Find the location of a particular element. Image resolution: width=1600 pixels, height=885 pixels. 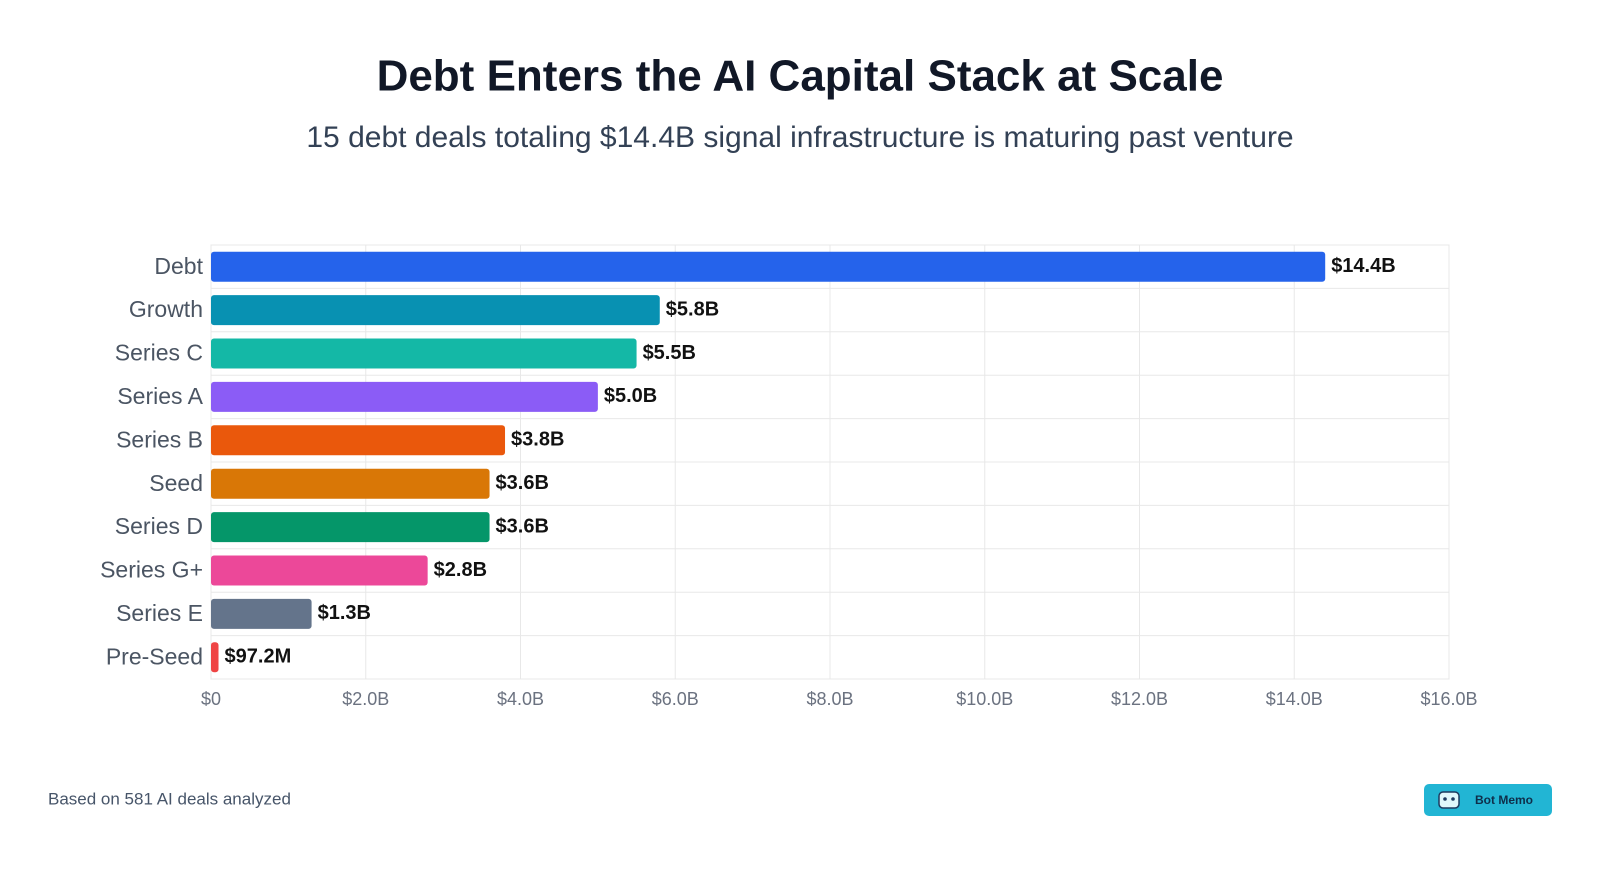

x-tick-label: $14.0B is located at coordinates (1294, 699).